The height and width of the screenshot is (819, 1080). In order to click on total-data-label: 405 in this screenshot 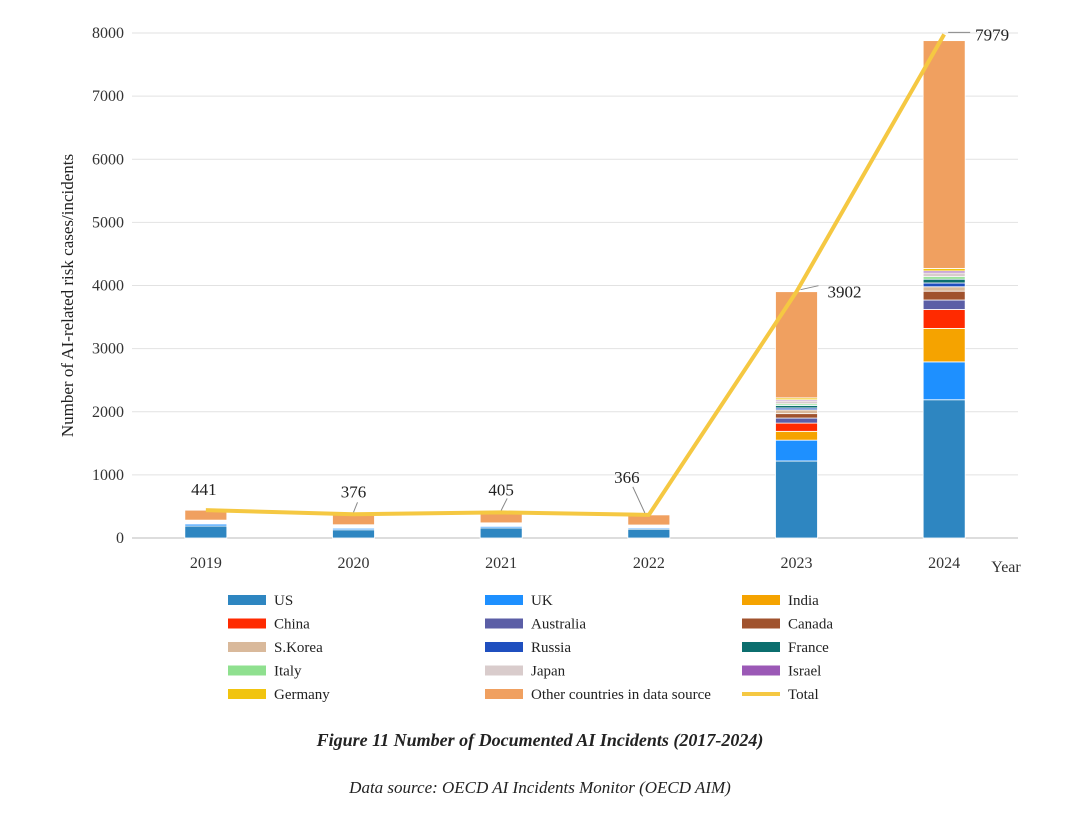, I will do `click(501, 489)`.